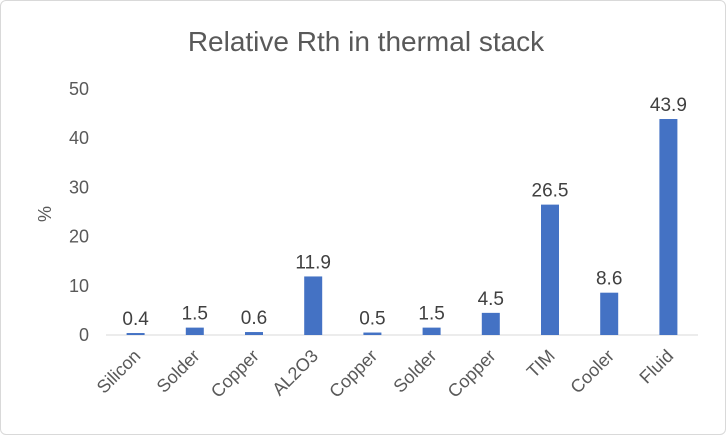  Describe the element at coordinates (119, 372) in the screenshot. I see `x-tick-label: Silicon` at that location.